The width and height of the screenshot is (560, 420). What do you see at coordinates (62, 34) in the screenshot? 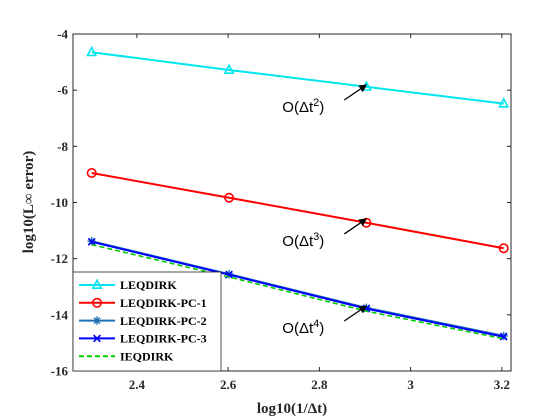
I see `y-tick-label: -4` at bounding box center [62, 34].